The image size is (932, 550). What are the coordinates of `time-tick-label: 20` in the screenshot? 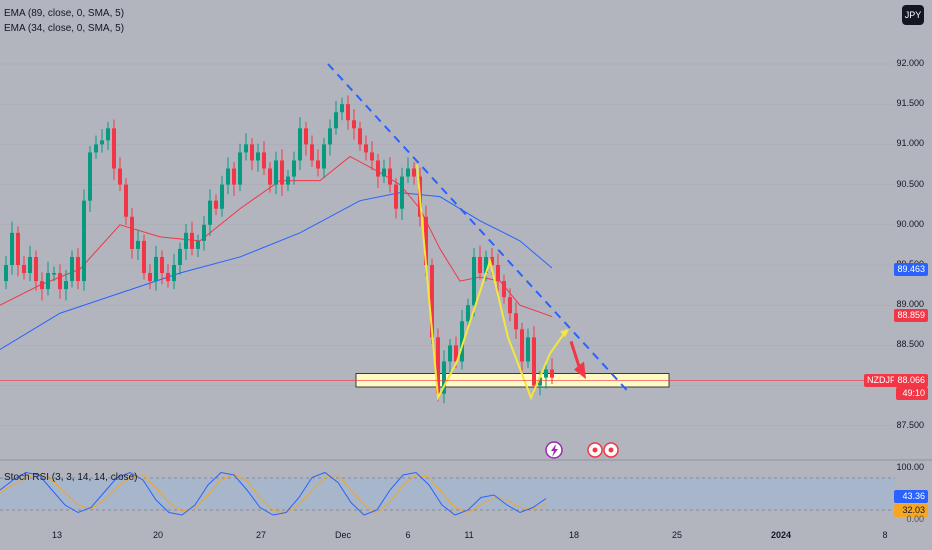 It's located at (158, 535).